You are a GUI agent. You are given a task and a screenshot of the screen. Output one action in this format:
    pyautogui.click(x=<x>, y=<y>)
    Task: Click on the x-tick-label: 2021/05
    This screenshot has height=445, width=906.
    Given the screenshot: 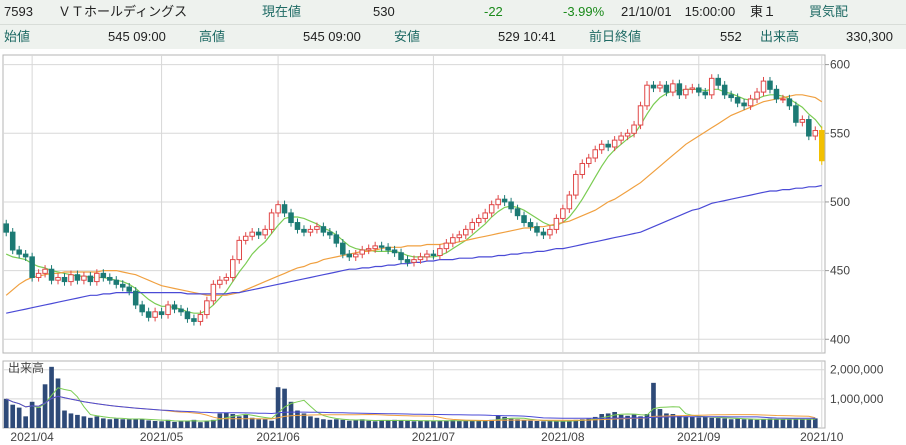 What is the action you would take?
    pyautogui.click(x=162, y=437)
    